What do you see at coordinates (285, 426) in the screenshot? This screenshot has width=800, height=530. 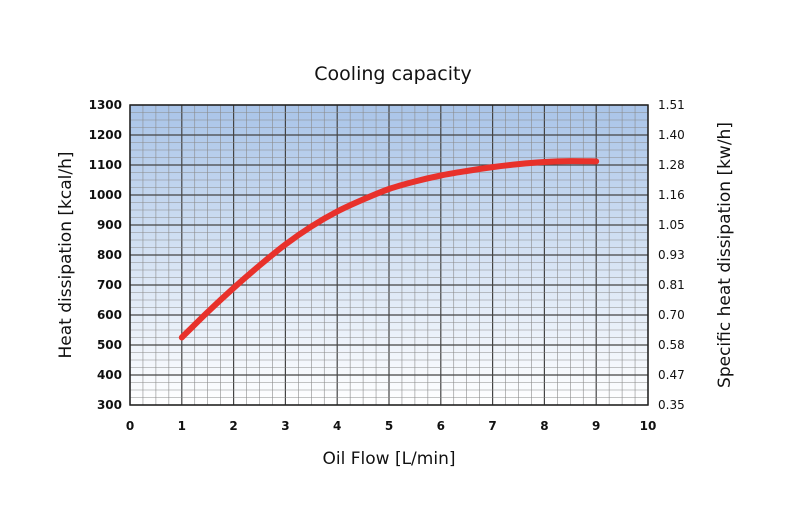 I see `x-tick-label: 3` at bounding box center [285, 426].